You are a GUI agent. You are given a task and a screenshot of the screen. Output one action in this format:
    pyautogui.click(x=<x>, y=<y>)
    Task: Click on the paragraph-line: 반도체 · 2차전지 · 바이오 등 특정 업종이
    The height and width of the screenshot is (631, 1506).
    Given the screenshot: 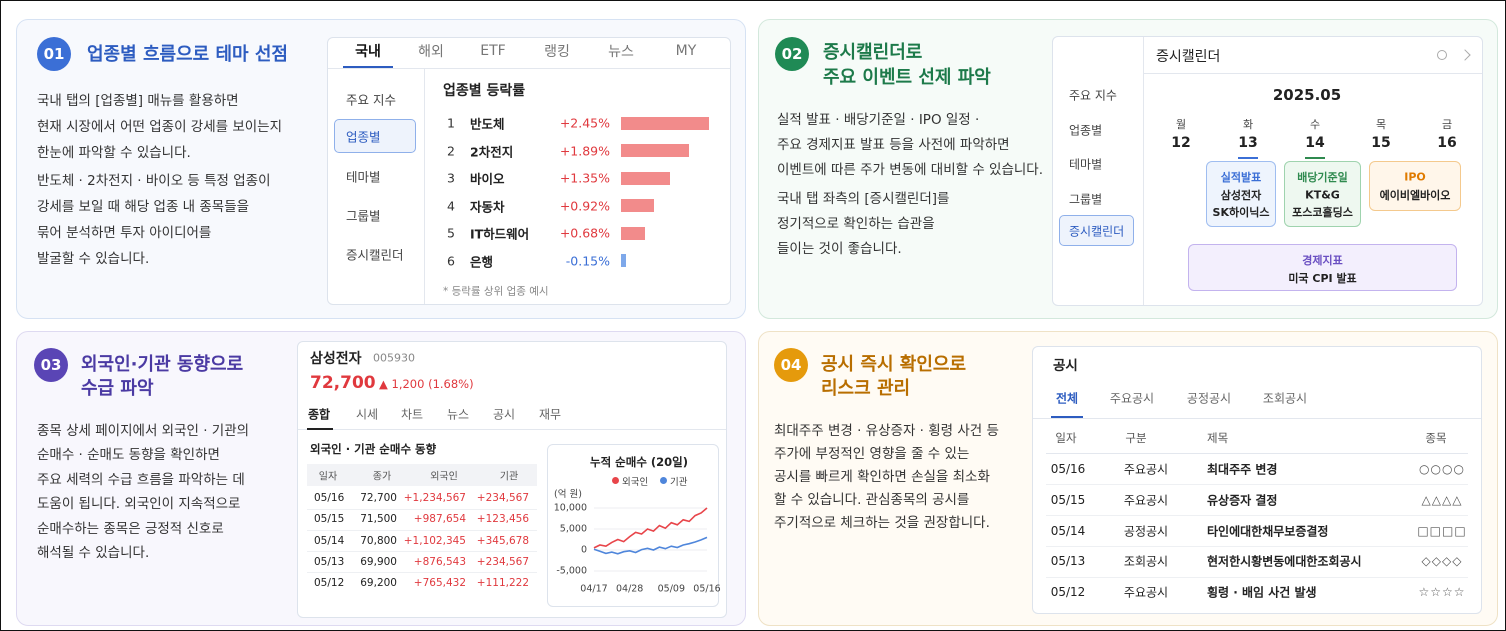 What is the action you would take?
    pyautogui.click(x=154, y=181)
    